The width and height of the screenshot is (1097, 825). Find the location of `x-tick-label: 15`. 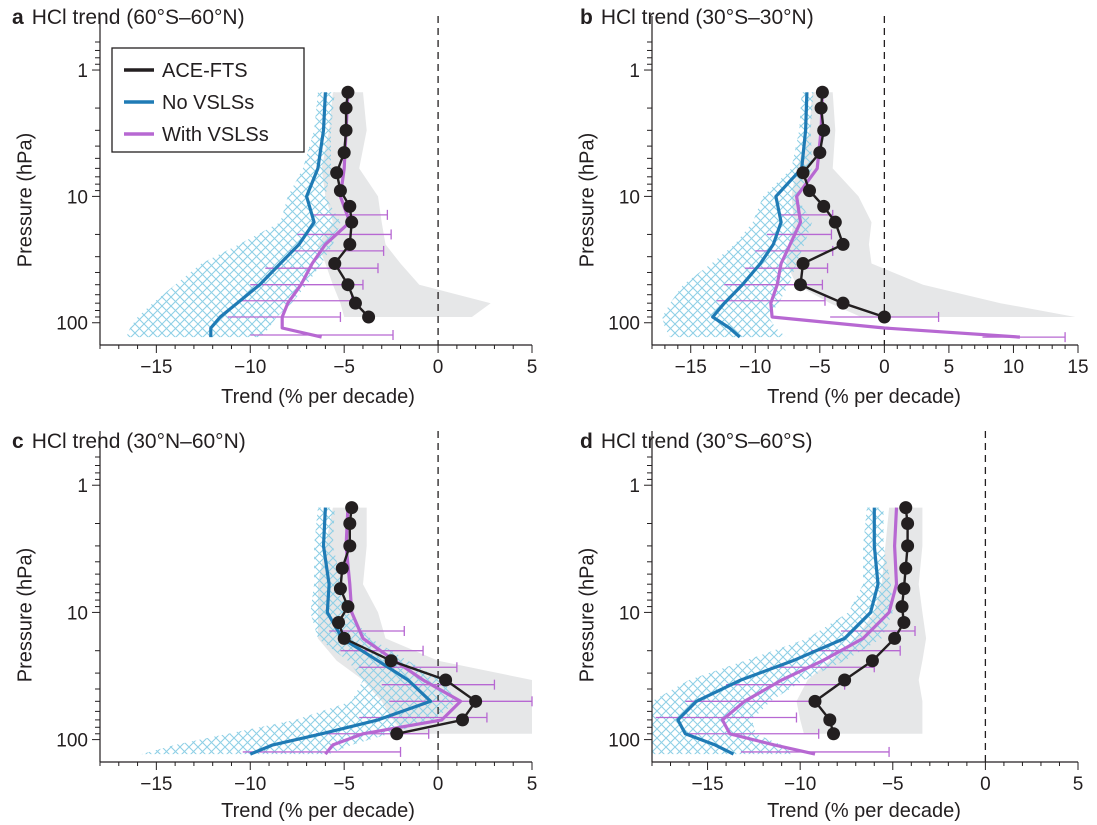

x-tick-label: 15 is located at coordinates (1077, 367).